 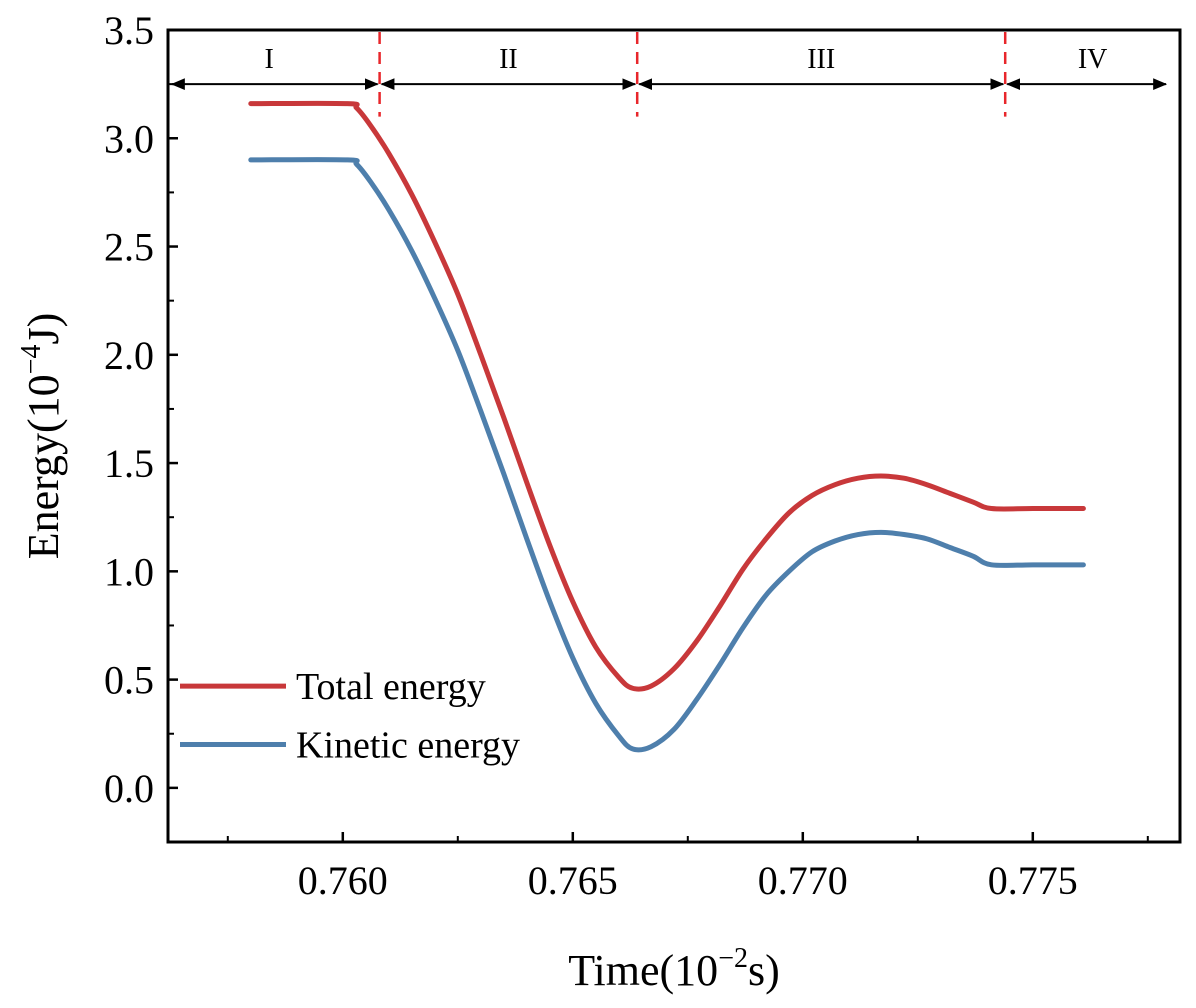 I want to click on y-tick-label: 2.5, so click(x=129, y=247).